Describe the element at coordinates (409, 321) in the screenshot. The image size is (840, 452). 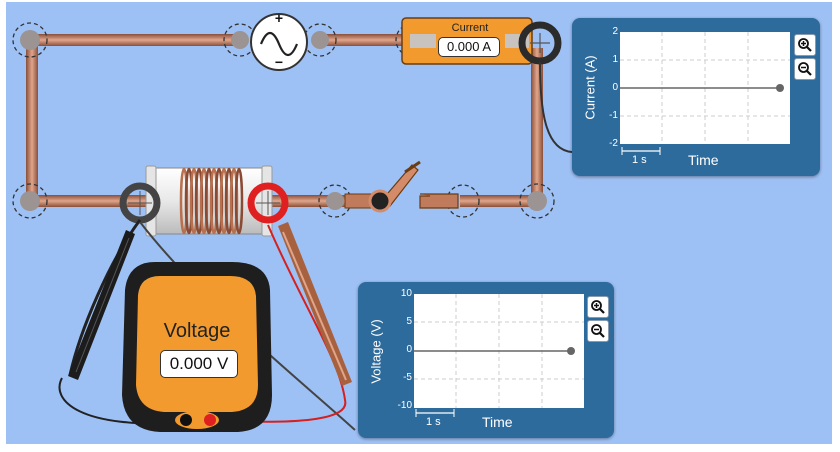
I see `voltage-ytick: 5` at that location.